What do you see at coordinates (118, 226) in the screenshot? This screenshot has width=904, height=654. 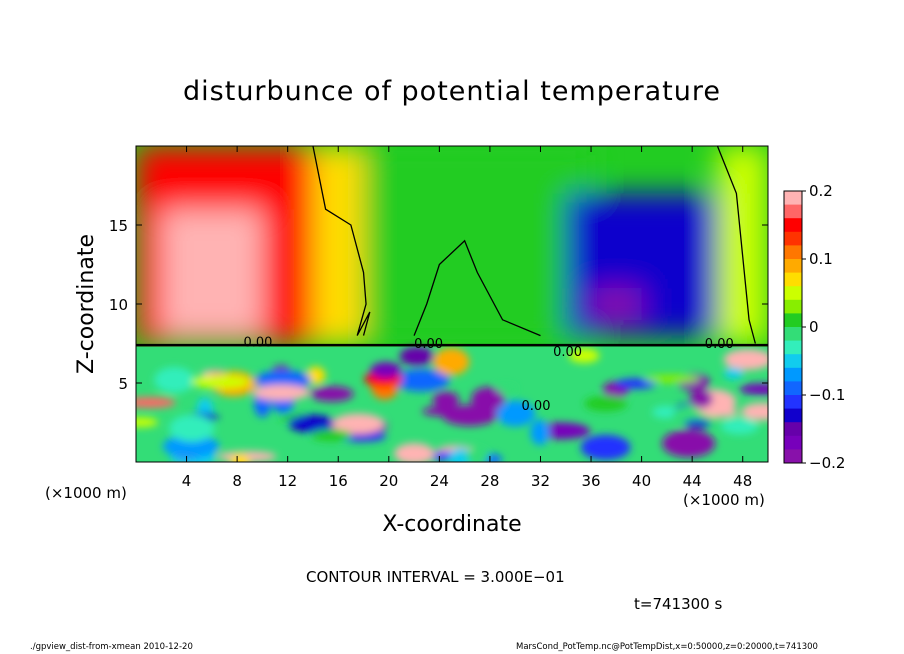 I see `y-tick-label: 15` at bounding box center [118, 226].